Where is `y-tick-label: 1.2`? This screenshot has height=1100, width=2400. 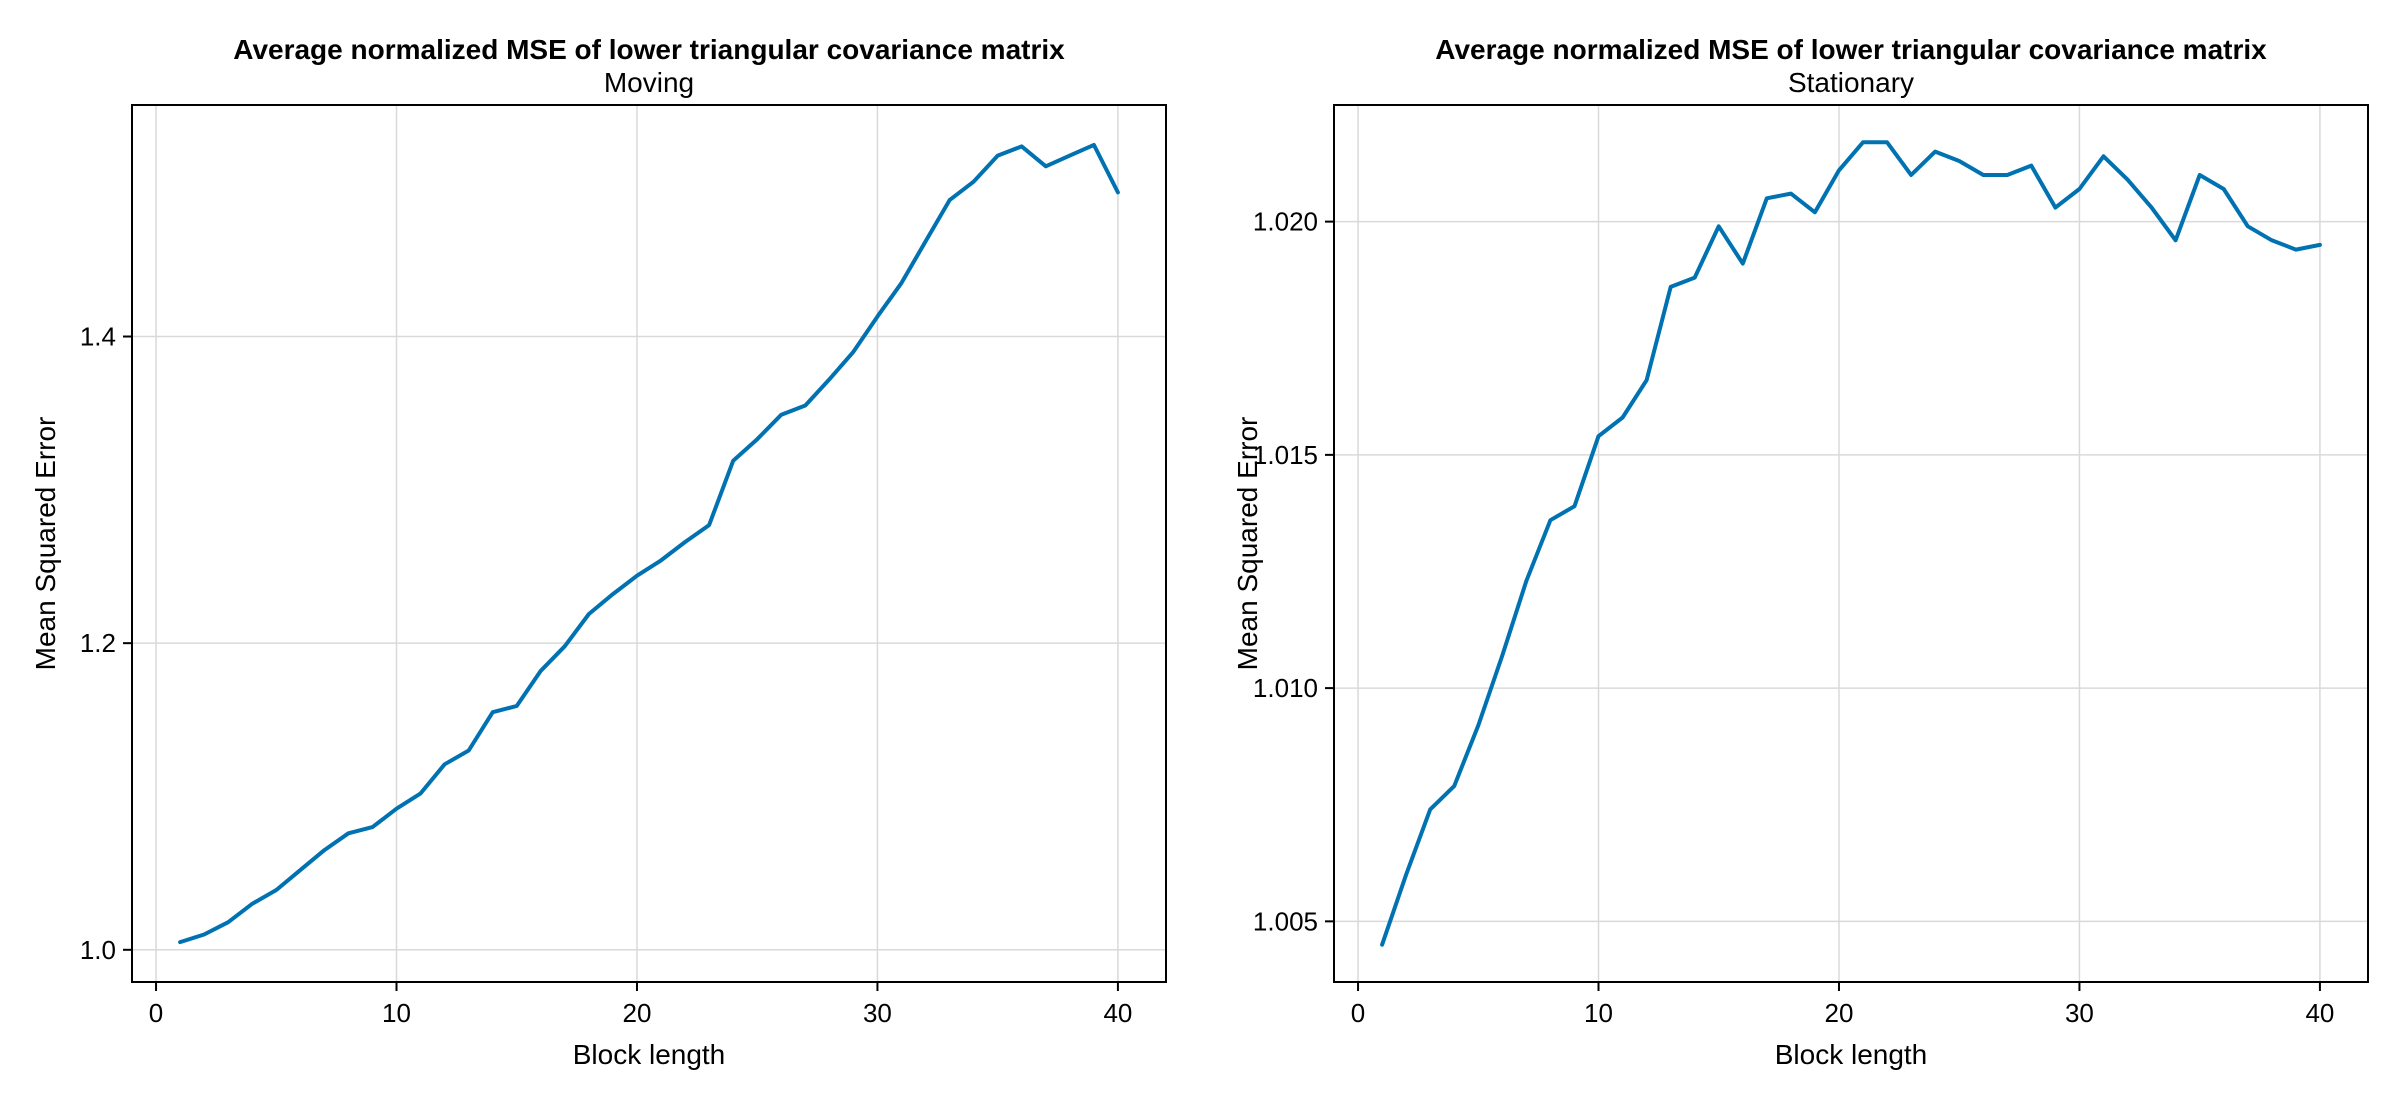 y-tick-label: 1.2 is located at coordinates (98, 643).